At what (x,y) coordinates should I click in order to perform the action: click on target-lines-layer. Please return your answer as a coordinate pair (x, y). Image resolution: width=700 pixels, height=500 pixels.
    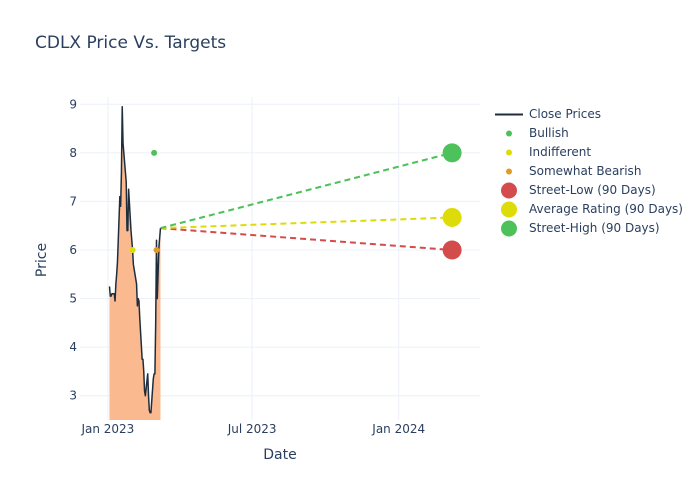
    Looking at the image, I should click on (306, 201).